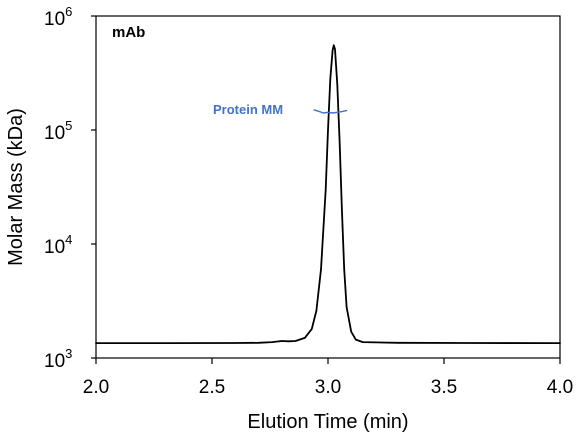 The image size is (587, 438). I want to click on x-tick-group: 2.0 2.5 3.0 3.5 4.0, so click(328, 378).